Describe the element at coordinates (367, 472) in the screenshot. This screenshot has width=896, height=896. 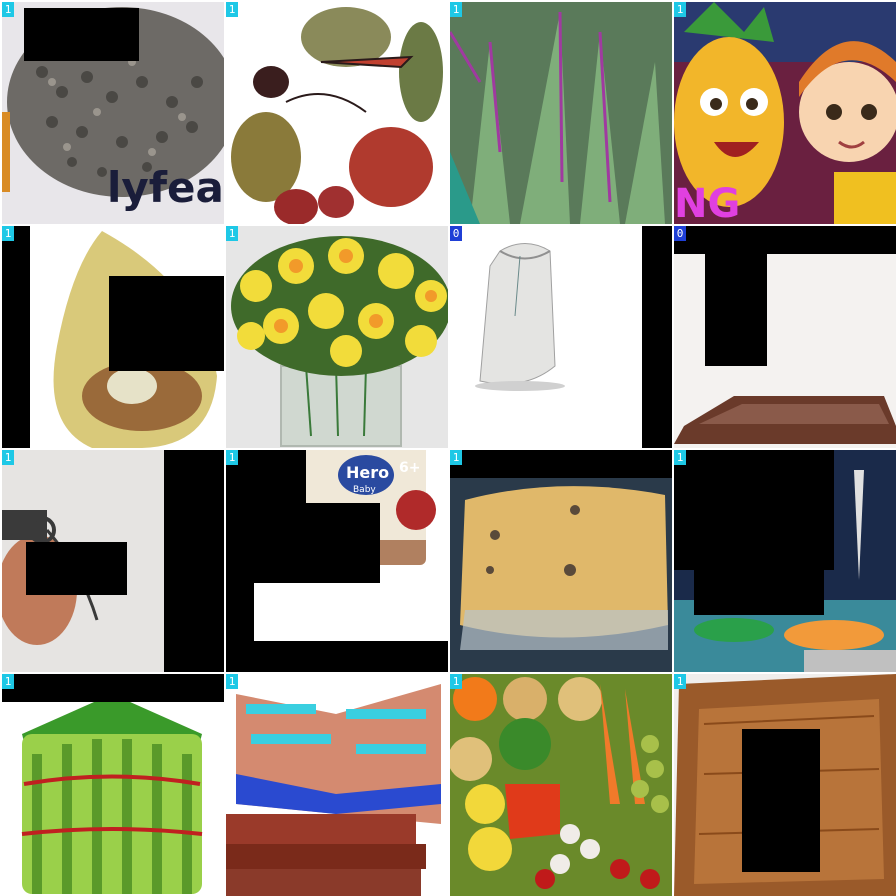
I see `baby-food-brand: Hero` at that location.